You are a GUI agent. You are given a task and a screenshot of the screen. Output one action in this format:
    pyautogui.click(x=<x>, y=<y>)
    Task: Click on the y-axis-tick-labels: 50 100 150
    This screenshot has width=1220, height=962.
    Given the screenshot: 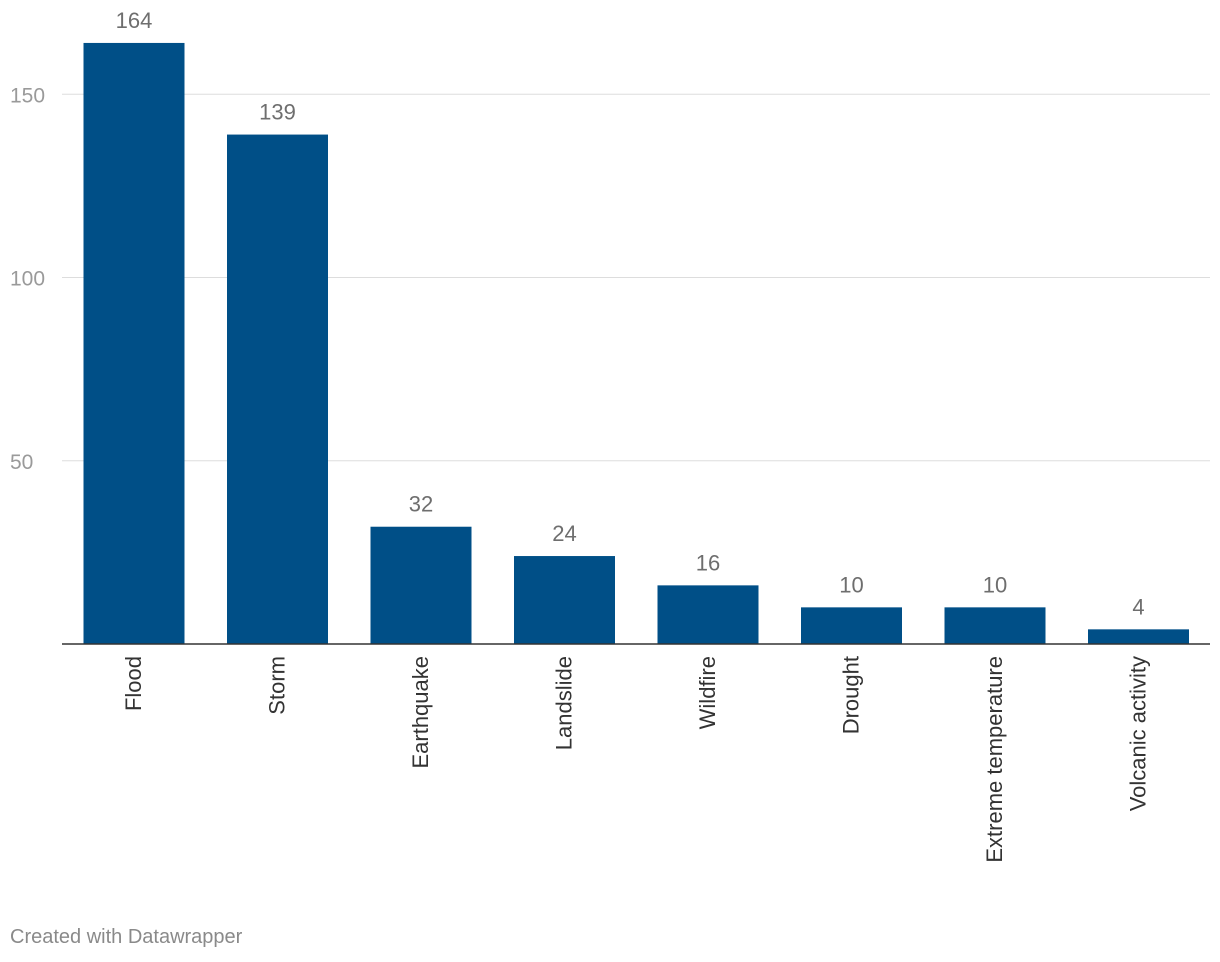 What is the action you would take?
    pyautogui.click(x=27, y=279)
    